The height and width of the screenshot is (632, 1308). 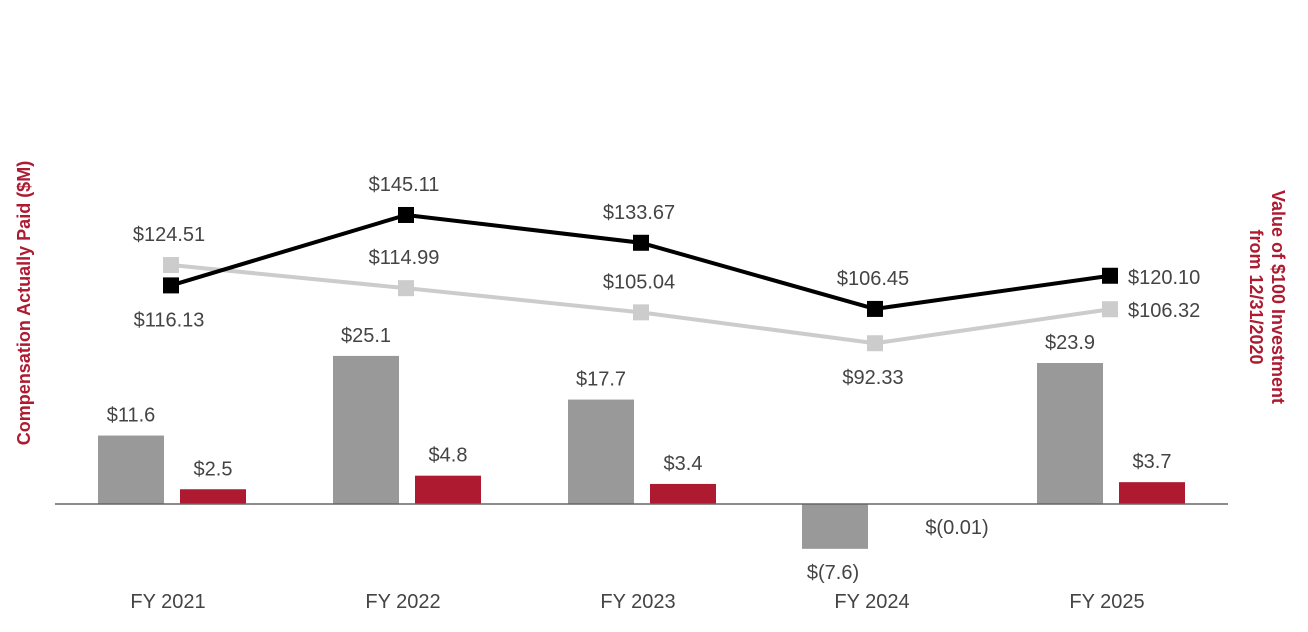 I want to click on bar-value-label: $2.5, so click(x=213, y=469).